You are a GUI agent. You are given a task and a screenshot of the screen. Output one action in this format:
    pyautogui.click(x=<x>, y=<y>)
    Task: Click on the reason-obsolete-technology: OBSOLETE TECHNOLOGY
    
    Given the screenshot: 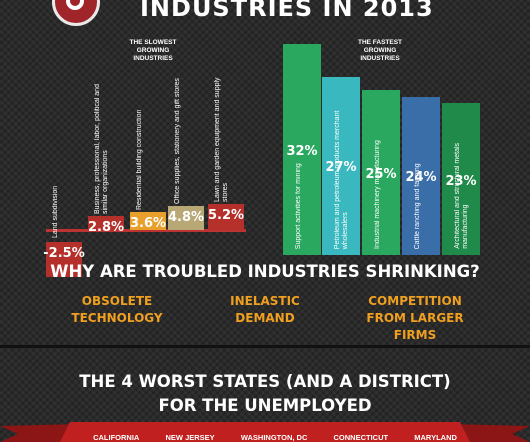 What is the action you would take?
    pyautogui.click(x=117, y=309)
    